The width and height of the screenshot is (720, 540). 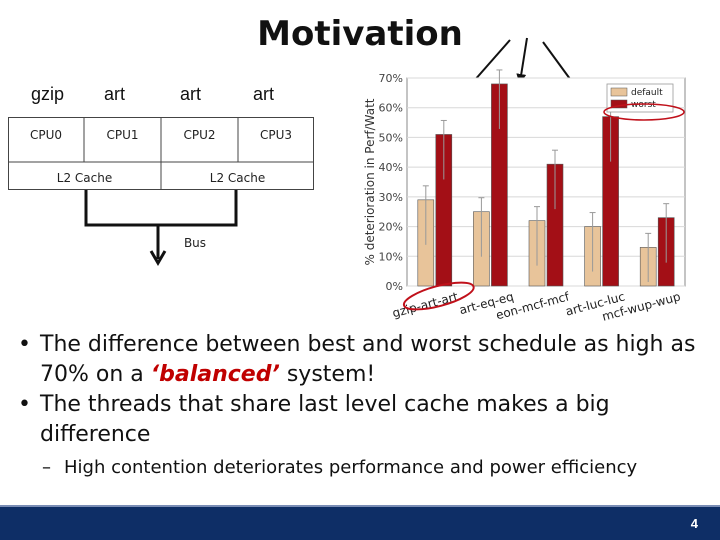 What do you see at coordinates (215, 374) in the screenshot?
I see `highlighted-text: ‘balanced’` at bounding box center [215, 374].